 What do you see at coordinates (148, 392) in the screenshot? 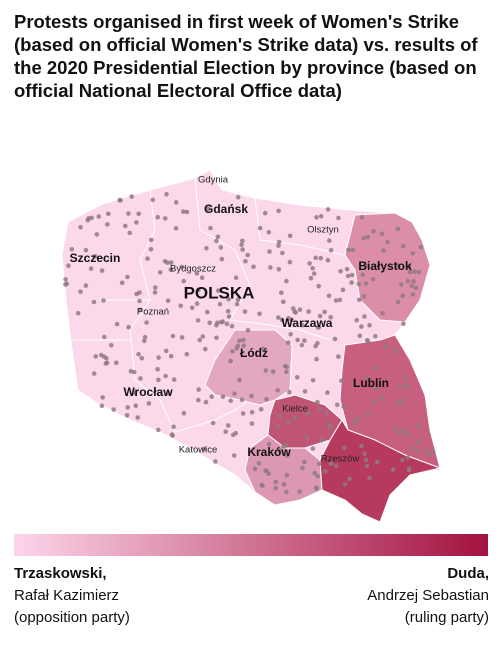
I see `city-label: Wrocław` at bounding box center [148, 392].